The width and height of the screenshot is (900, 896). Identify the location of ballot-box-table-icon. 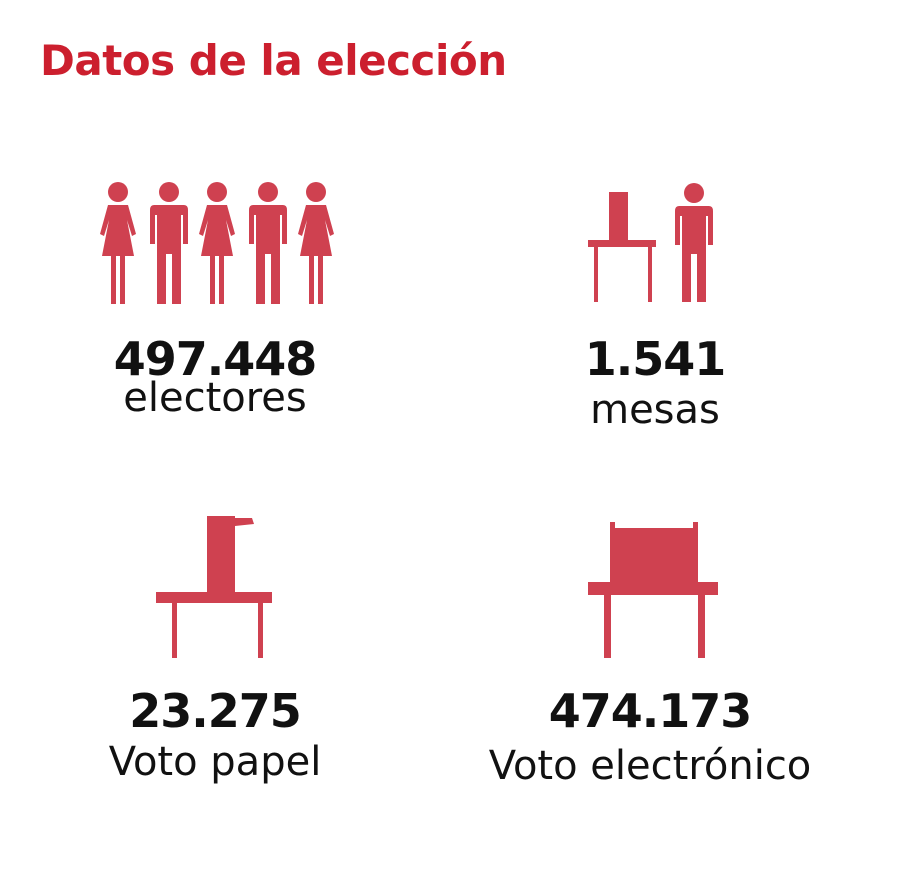
(214, 587).